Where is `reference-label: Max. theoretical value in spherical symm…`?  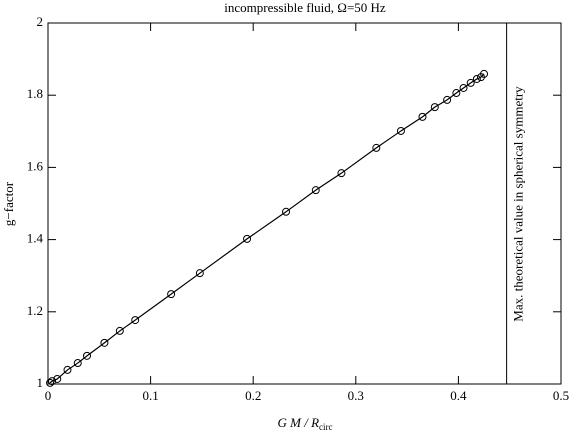 reference-label: Max. theoretical value in spherical symm… is located at coordinates (518, 204).